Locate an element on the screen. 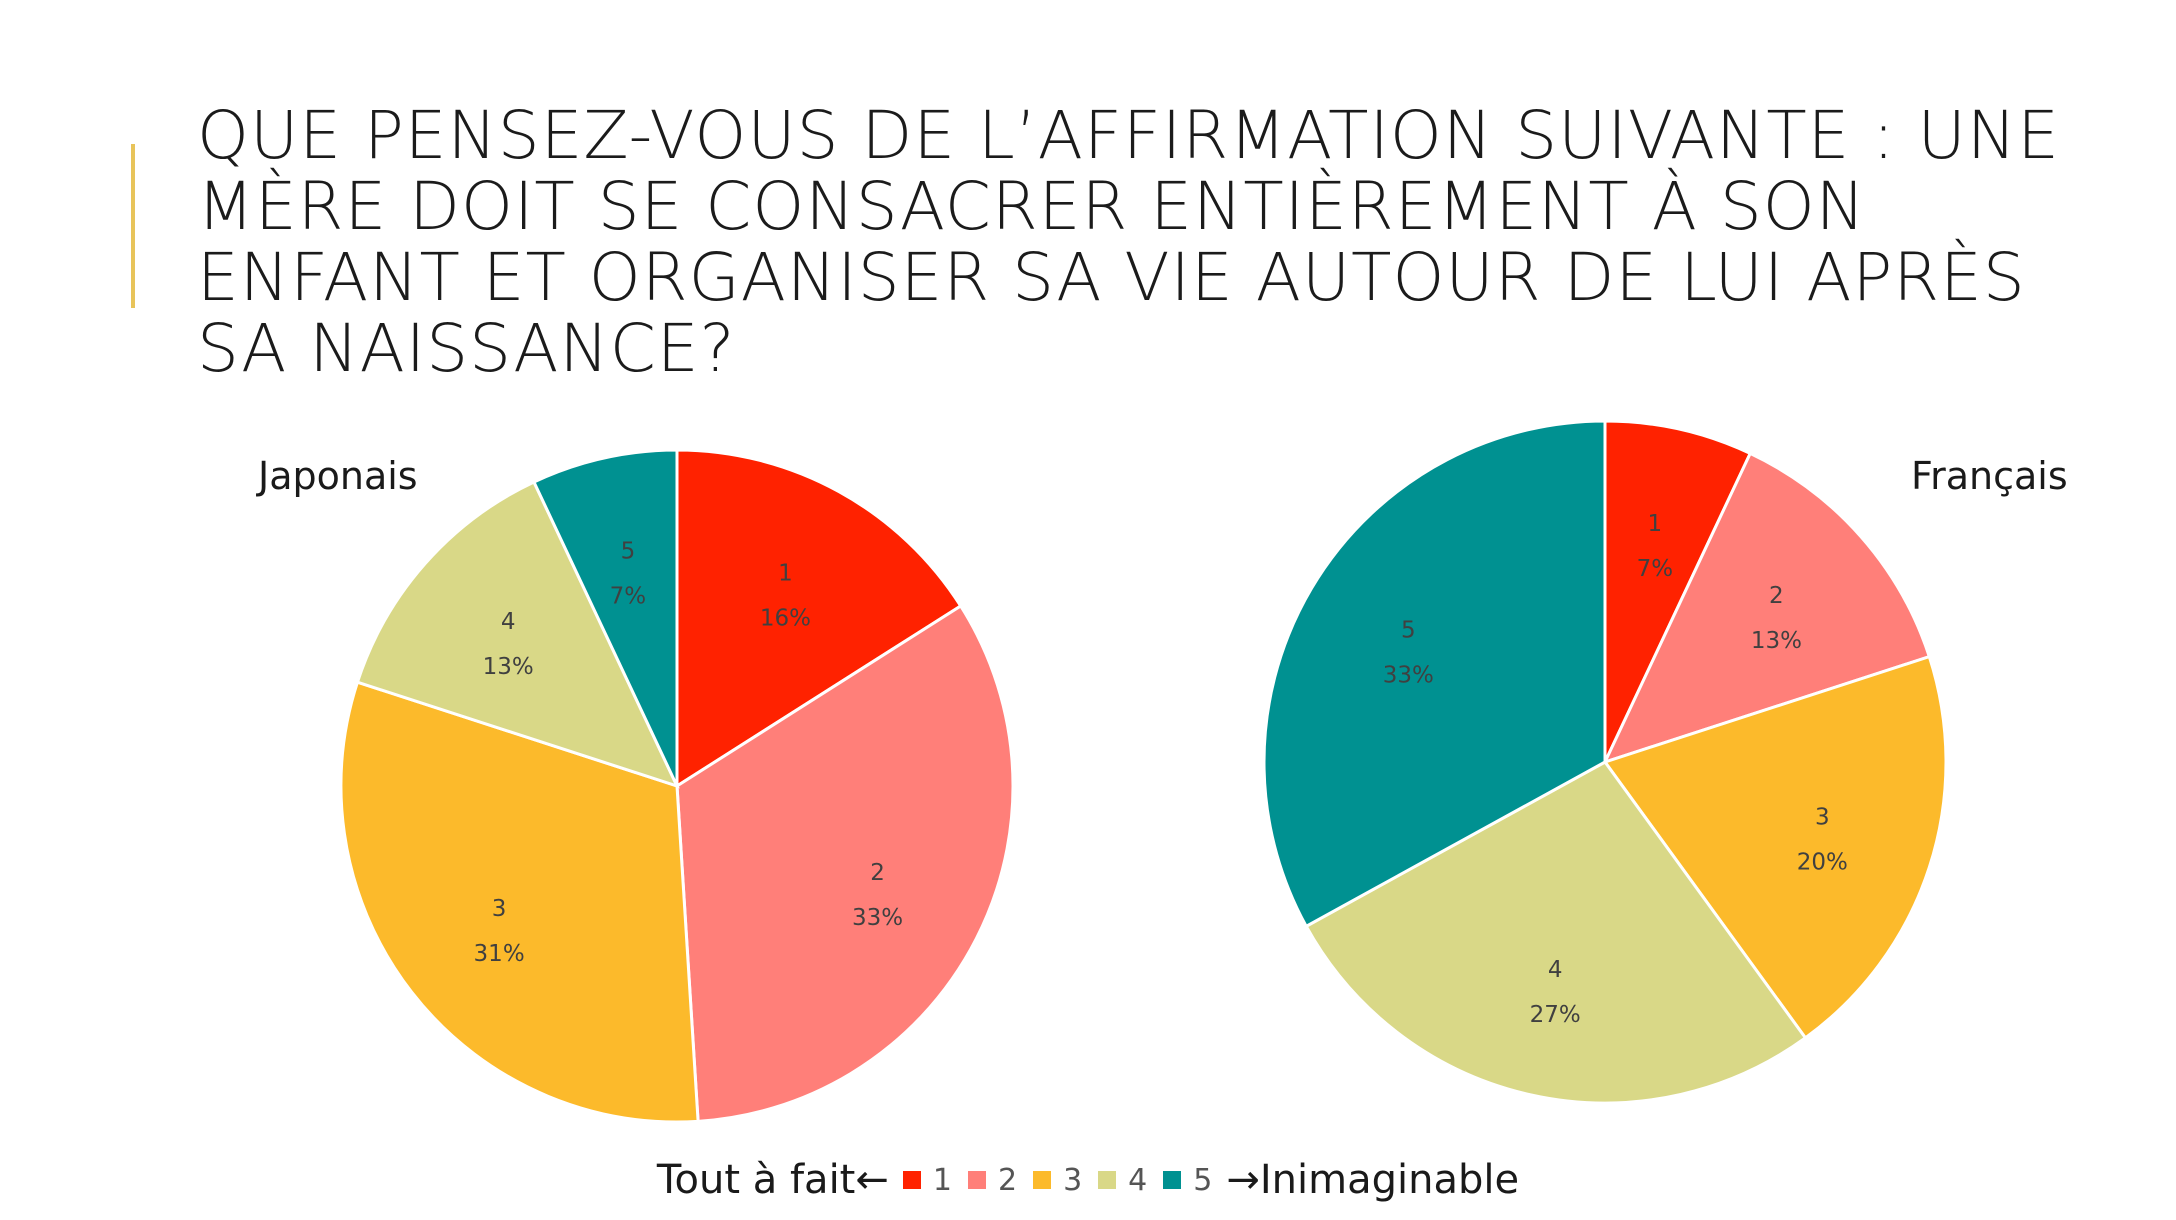 This screenshot has width=2176, height=1220. legend-label-4: 4 is located at coordinates (1138, 1180).